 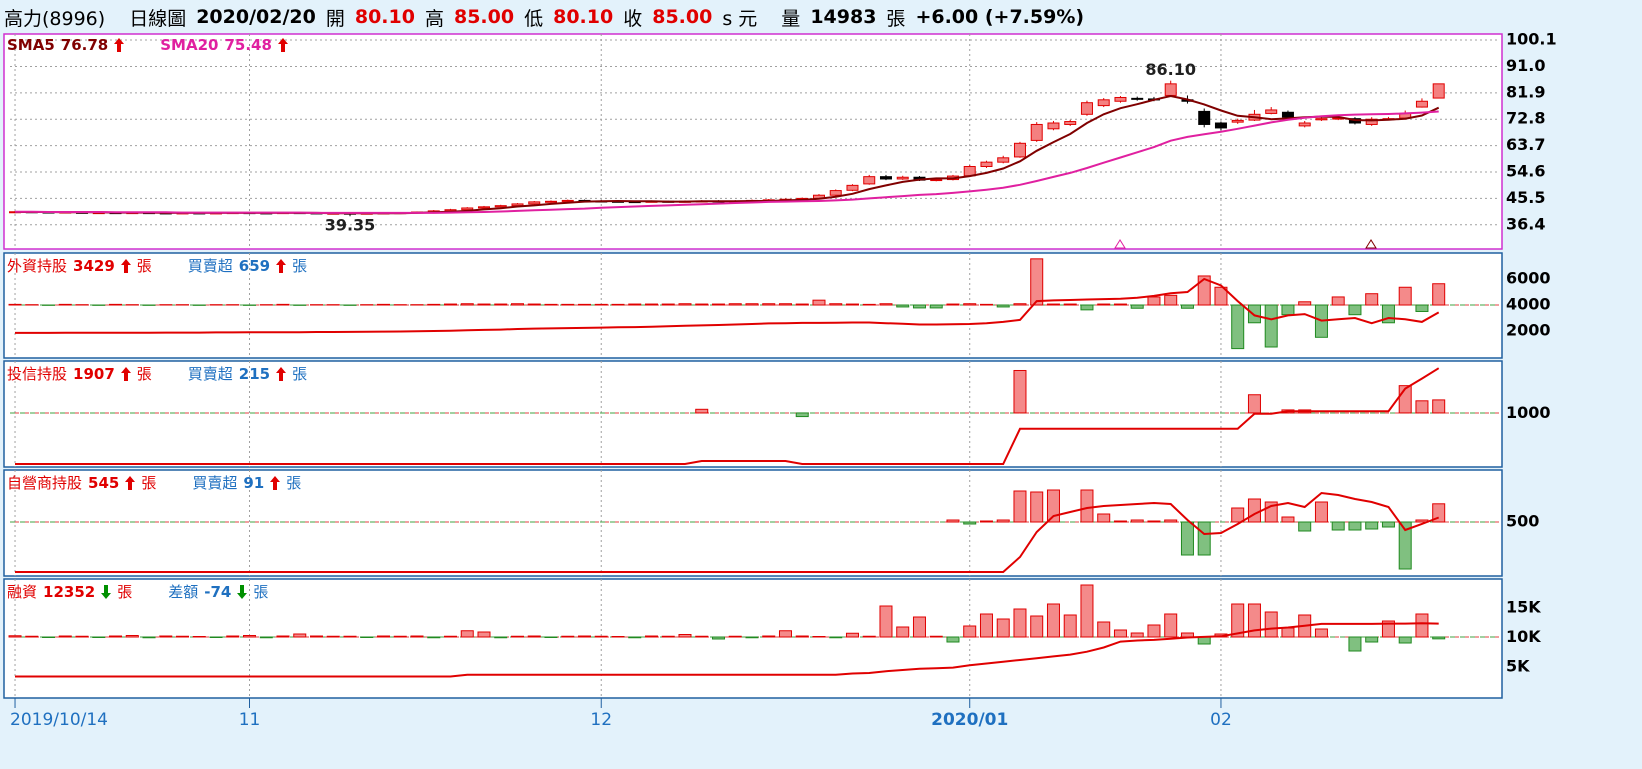 I want to click on y-tick-label: 10K, so click(x=1523, y=636).